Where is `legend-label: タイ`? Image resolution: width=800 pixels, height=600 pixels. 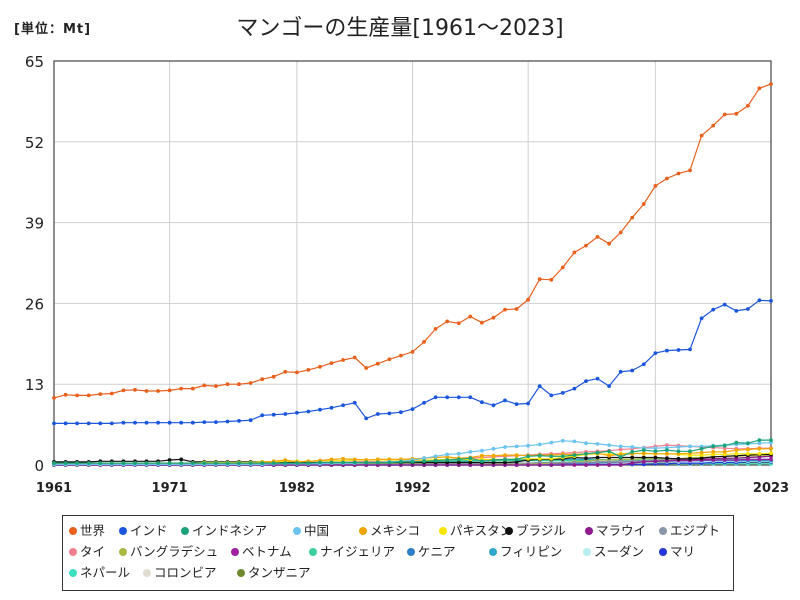 legend-label: タイ is located at coordinates (93, 551).